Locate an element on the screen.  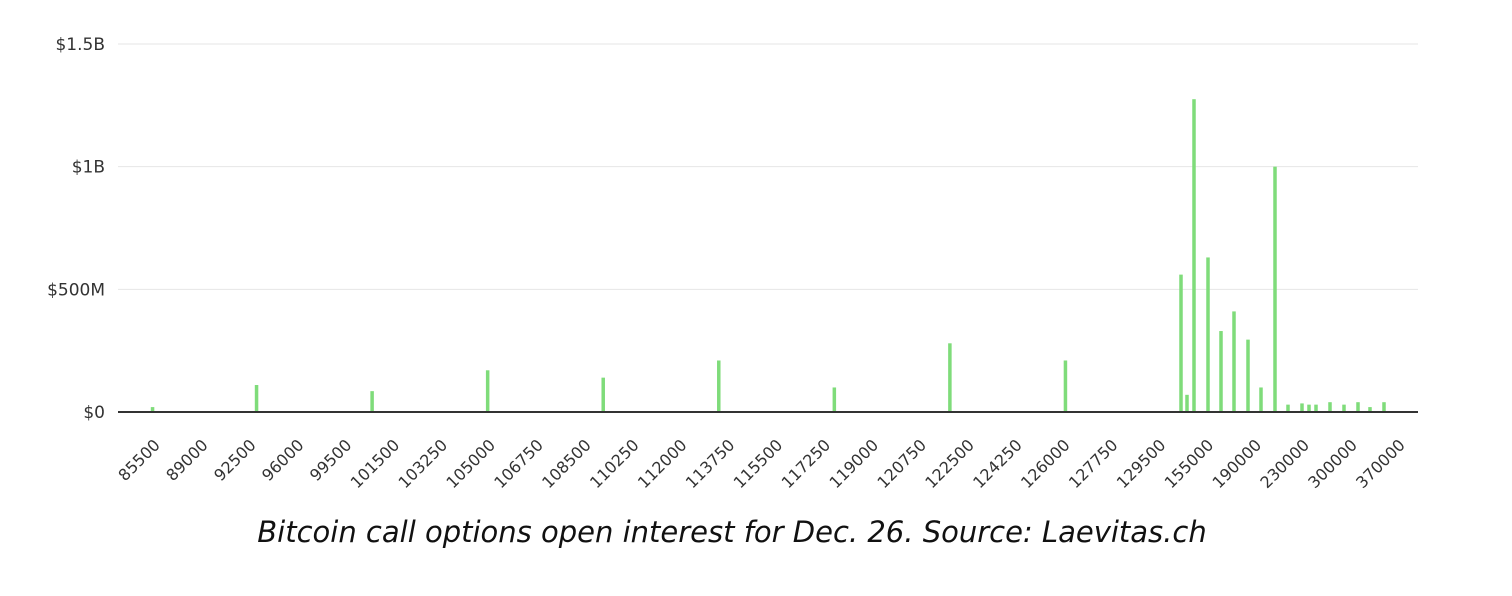
y-tick-labels: $0 $500M $1B $1.5B is located at coordinates (76, 229).